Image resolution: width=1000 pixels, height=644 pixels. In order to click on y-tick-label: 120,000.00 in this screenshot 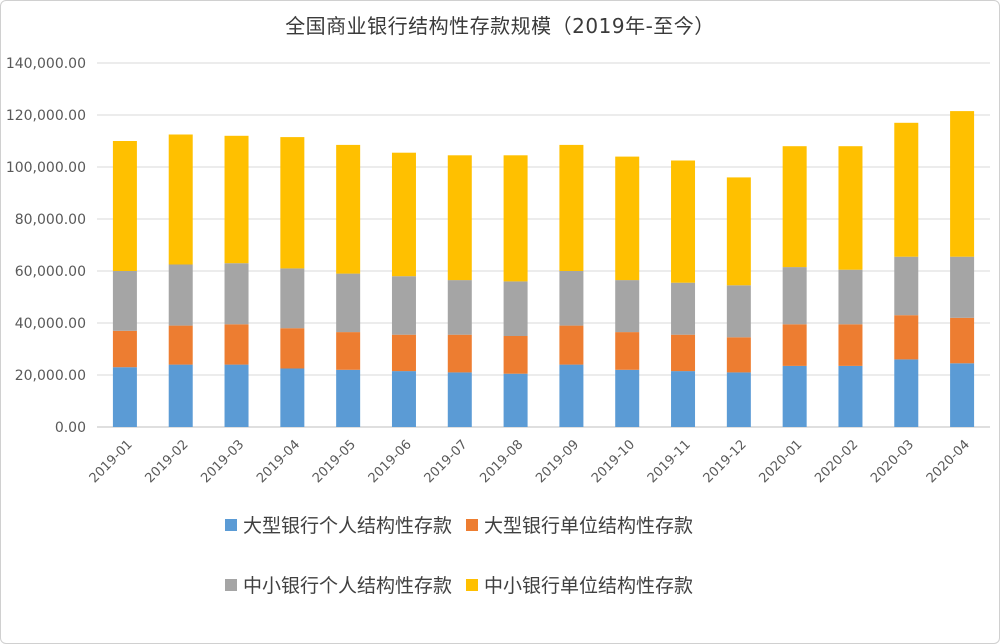, I will do `click(46, 116)`.